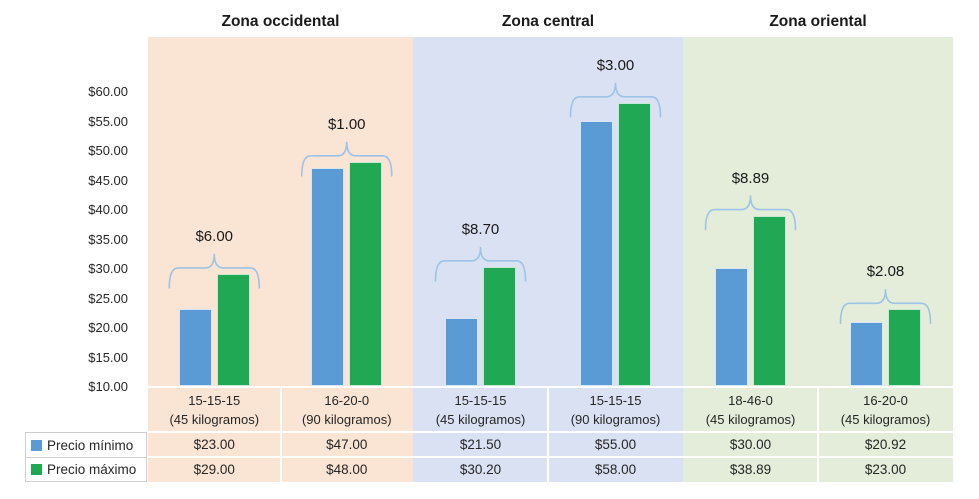  Describe the element at coordinates (886, 410) in the screenshot. I see `category-cell: 16-20-0 (45 kilogramos)` at that location.